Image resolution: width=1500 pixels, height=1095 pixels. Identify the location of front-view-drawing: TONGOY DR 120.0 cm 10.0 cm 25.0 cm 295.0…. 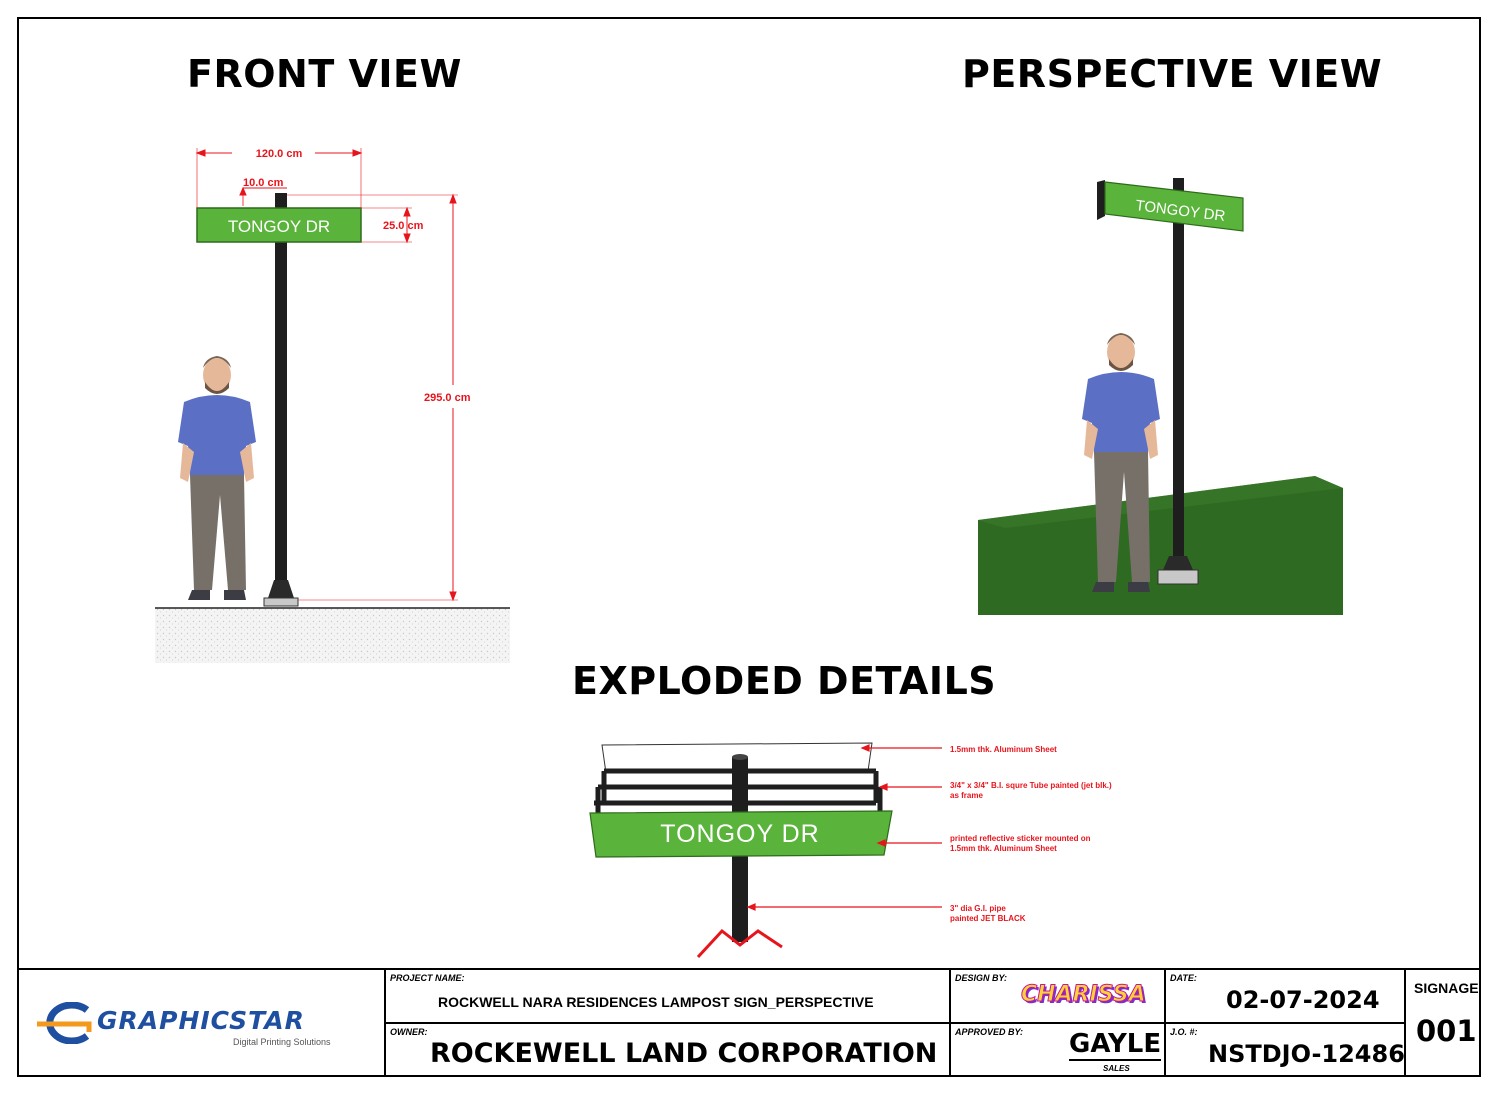
(332, 405).